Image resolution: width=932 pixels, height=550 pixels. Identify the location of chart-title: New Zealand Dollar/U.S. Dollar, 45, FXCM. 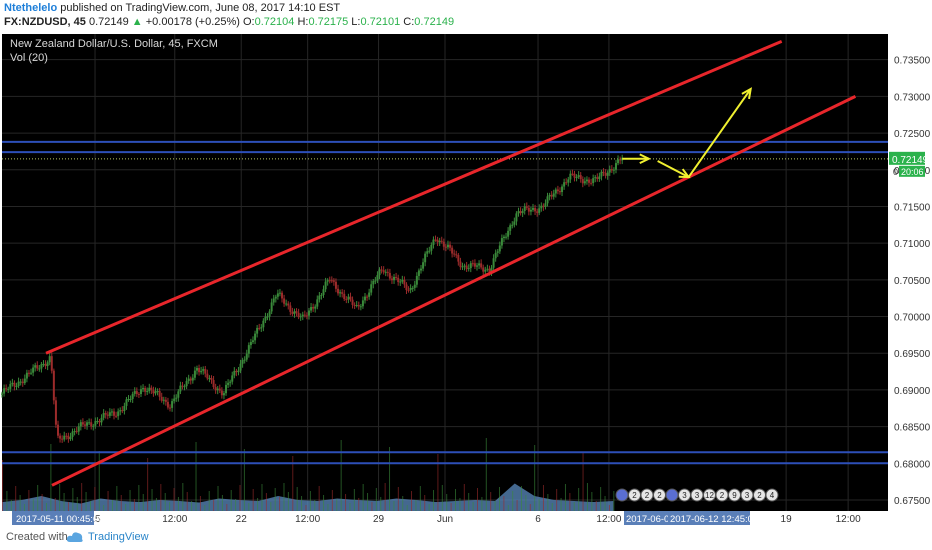
(114, 44).